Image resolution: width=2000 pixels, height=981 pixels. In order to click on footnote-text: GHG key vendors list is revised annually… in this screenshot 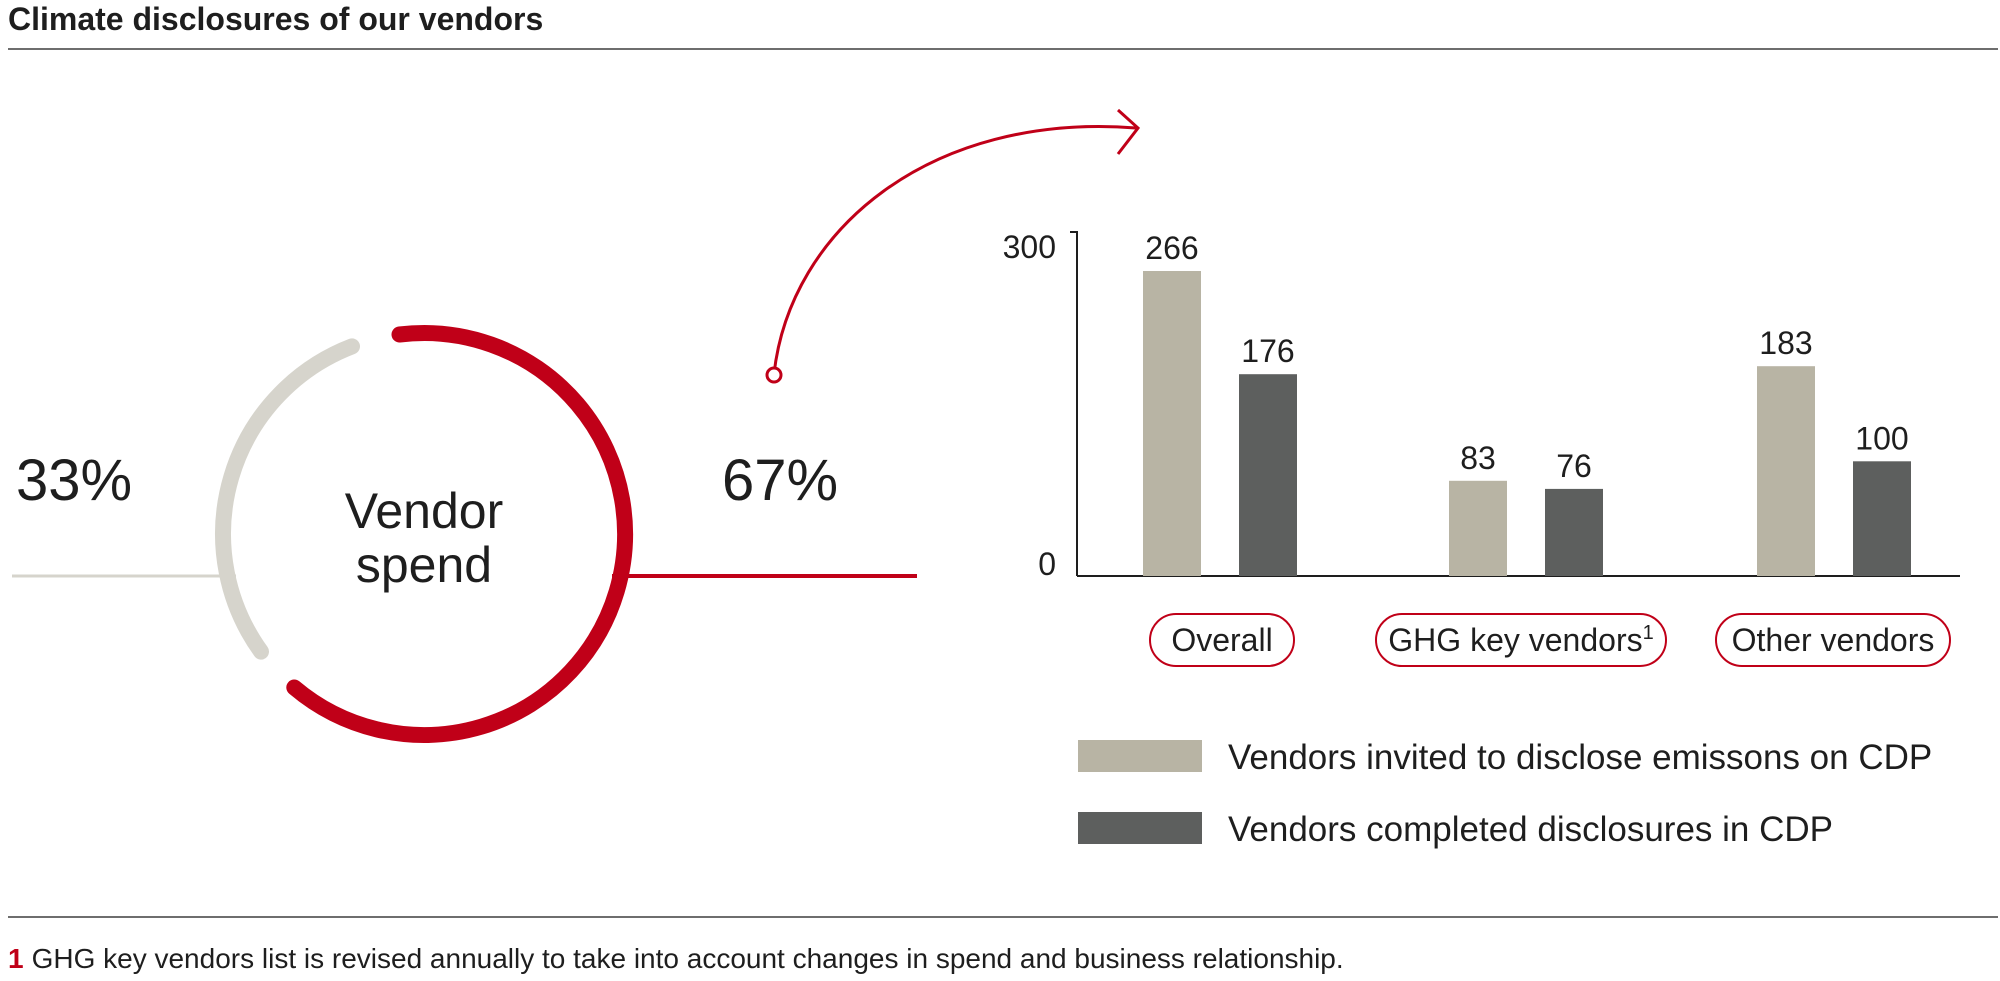, I will do `click(687, 958)`.